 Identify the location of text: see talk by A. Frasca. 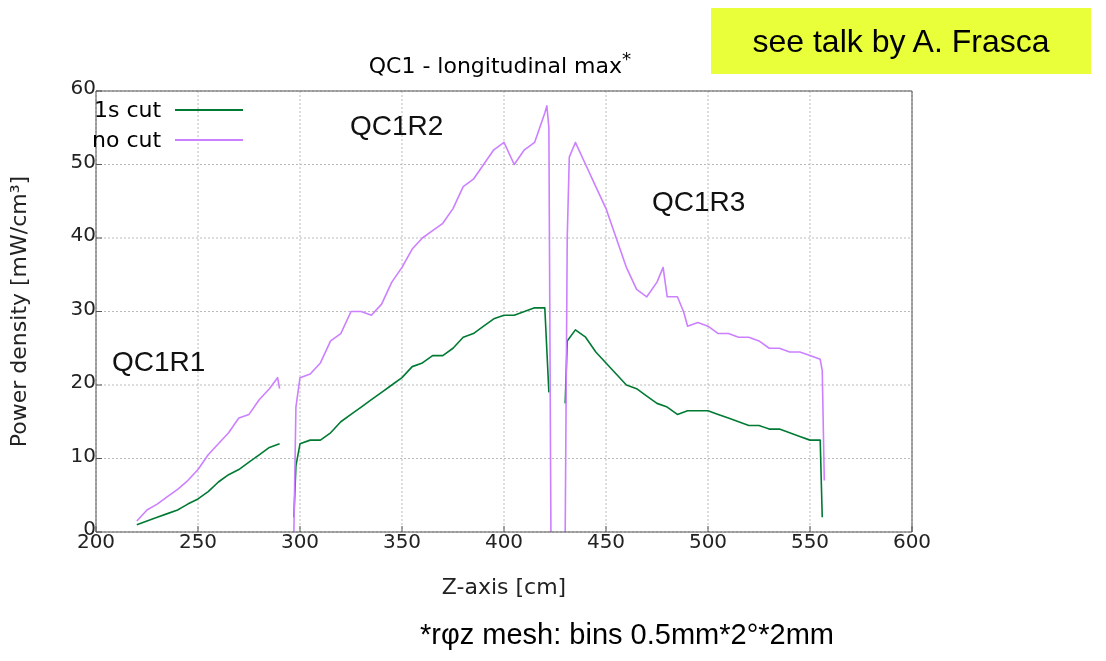
(901, 41).